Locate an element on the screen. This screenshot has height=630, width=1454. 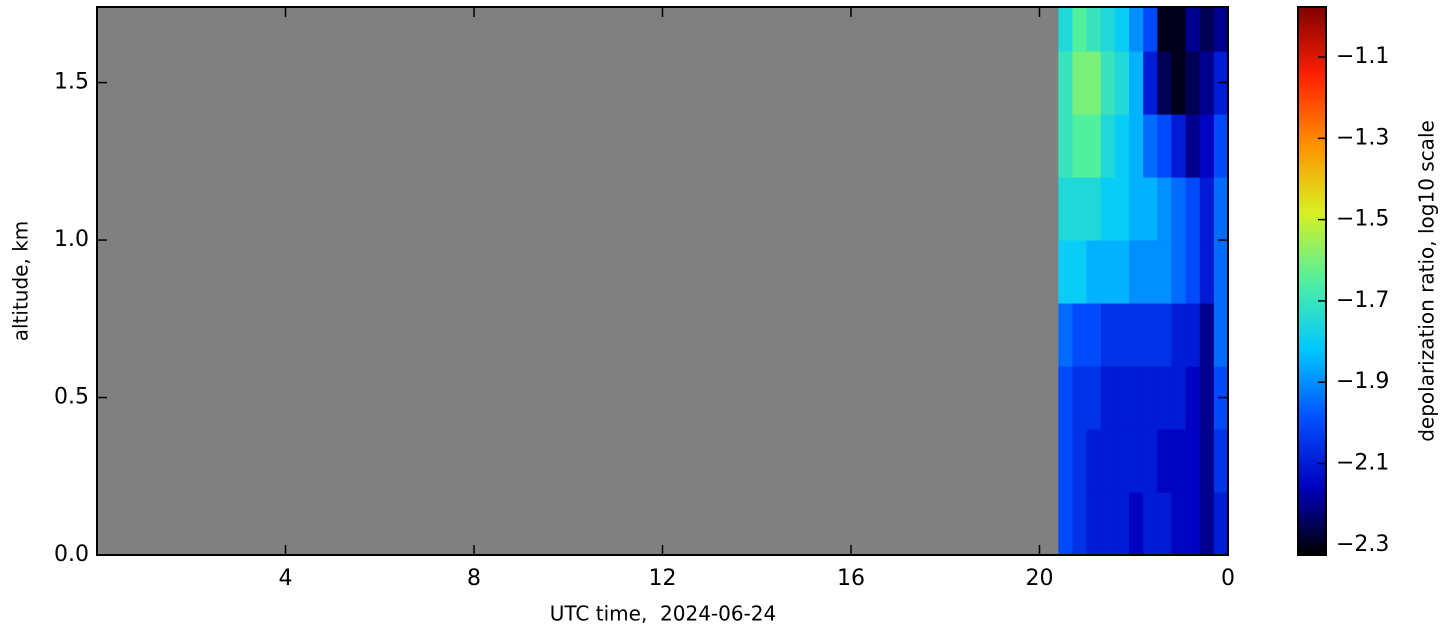
y-axis-label: altitude, km is located at coordinates (21, 281).